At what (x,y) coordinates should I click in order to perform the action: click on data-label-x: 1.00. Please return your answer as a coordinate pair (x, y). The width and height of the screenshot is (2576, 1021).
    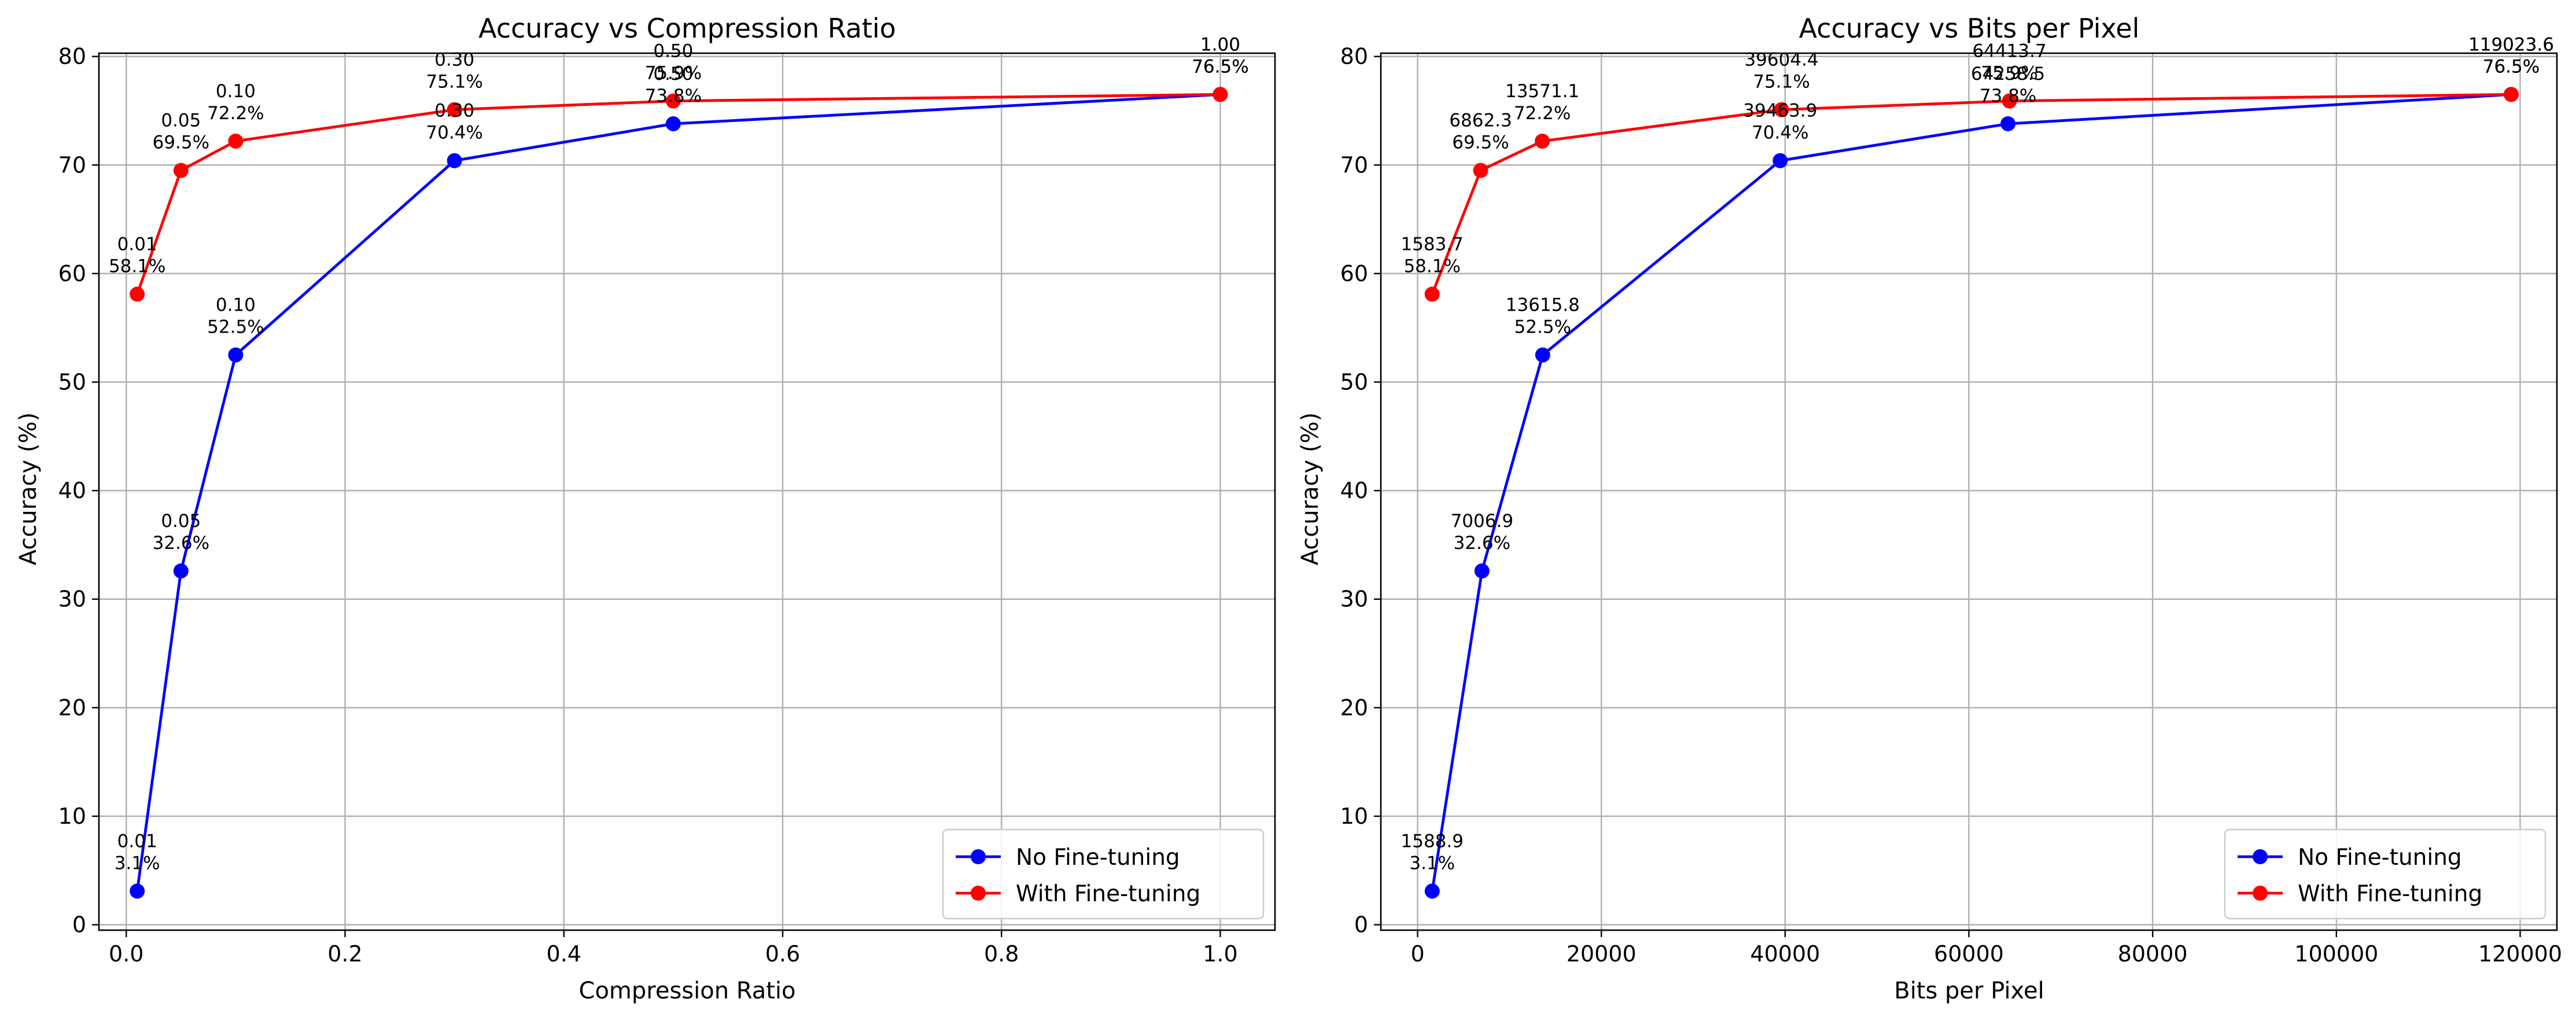
    Looking at the image, I should click on (1220, 44).